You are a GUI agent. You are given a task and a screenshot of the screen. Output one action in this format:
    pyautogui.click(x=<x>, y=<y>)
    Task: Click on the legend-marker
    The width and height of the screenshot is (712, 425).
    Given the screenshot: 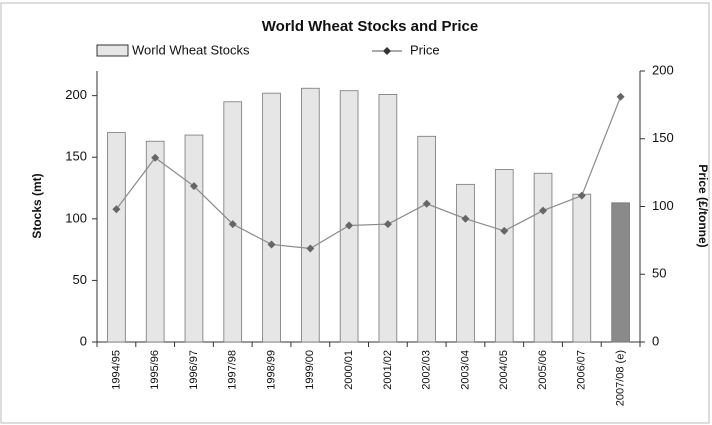 What is the action you would take?
    pyautogui.click(x=387, y=51)
    